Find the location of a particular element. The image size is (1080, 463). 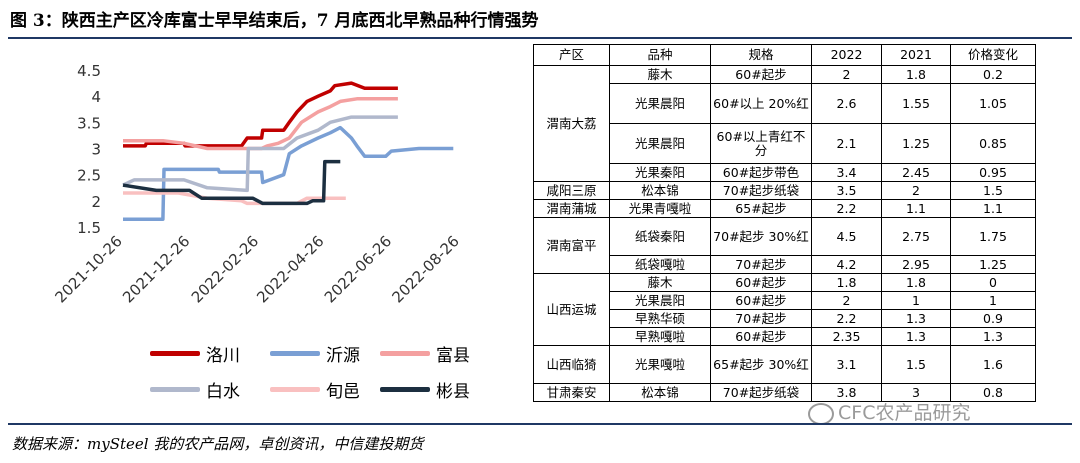

table-row: 咸阳三原 松本锦 70#起步纸袋 3.5 2 1.5 is located at coordinates (784, 190).